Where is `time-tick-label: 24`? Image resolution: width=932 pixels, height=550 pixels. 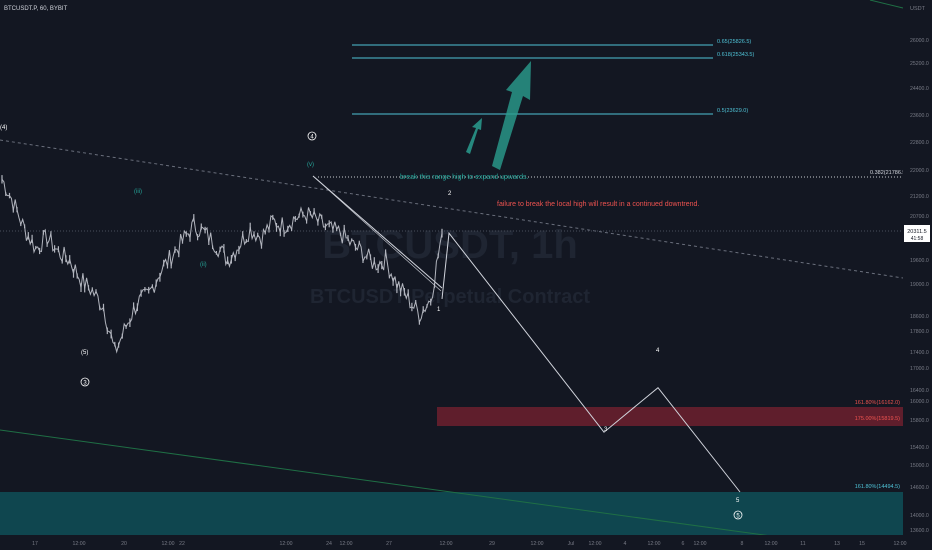
time-tick-label: 24 is located at coordinates (329, 544).